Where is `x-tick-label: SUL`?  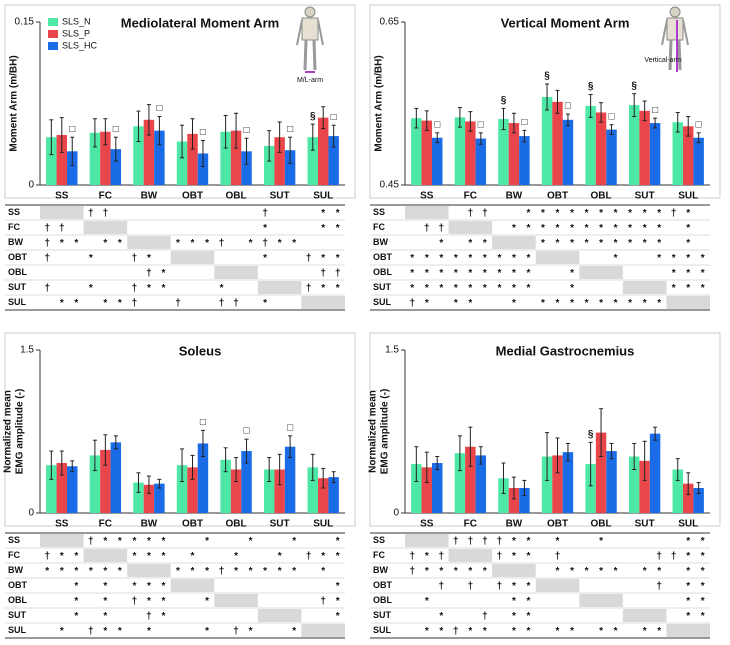 x-tick-label: SUL is located at coordinates (323, 524).